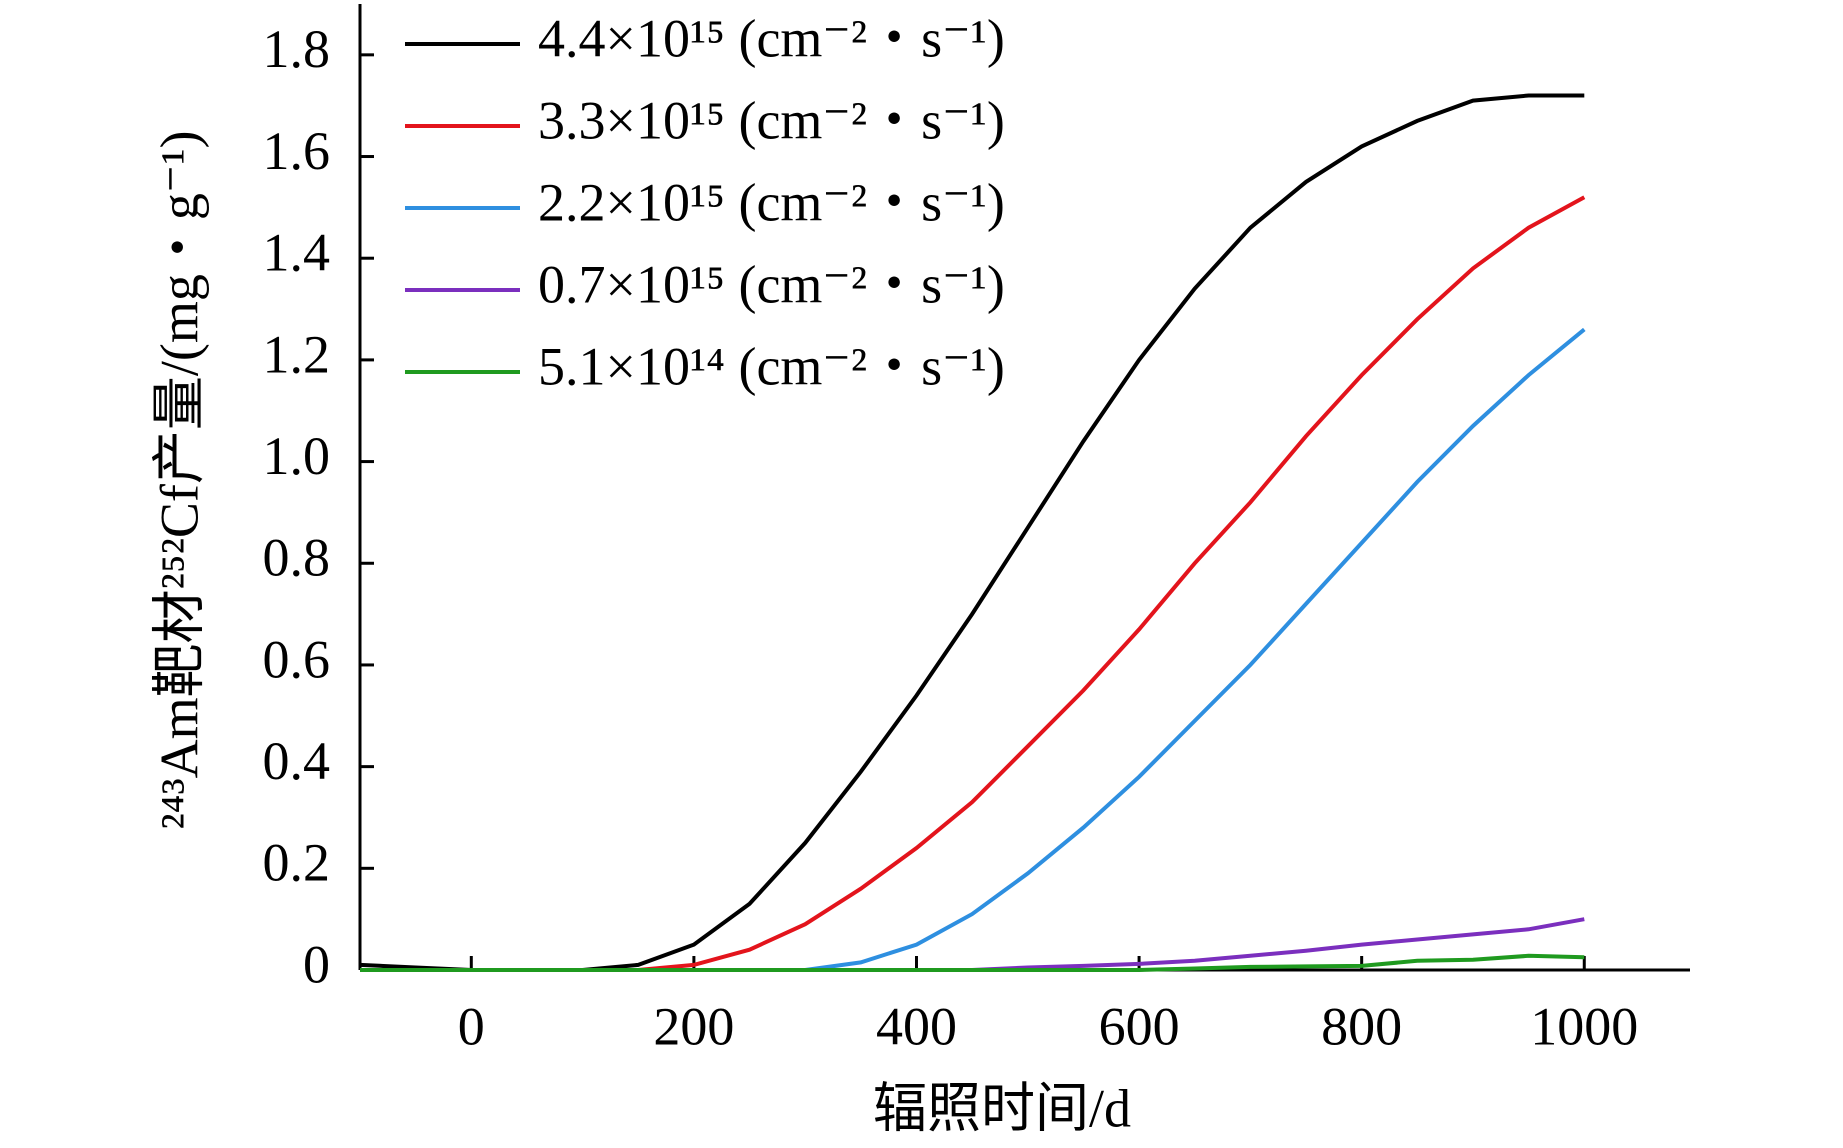 This screenshot has width=1843, height=1148. What do you see at coordinates (771, 120) in the screenshot?
I see `legend-label: 3.3×10¹⁵ (cm⁻²・s⁻¹)` at bounding box center [771, 120].